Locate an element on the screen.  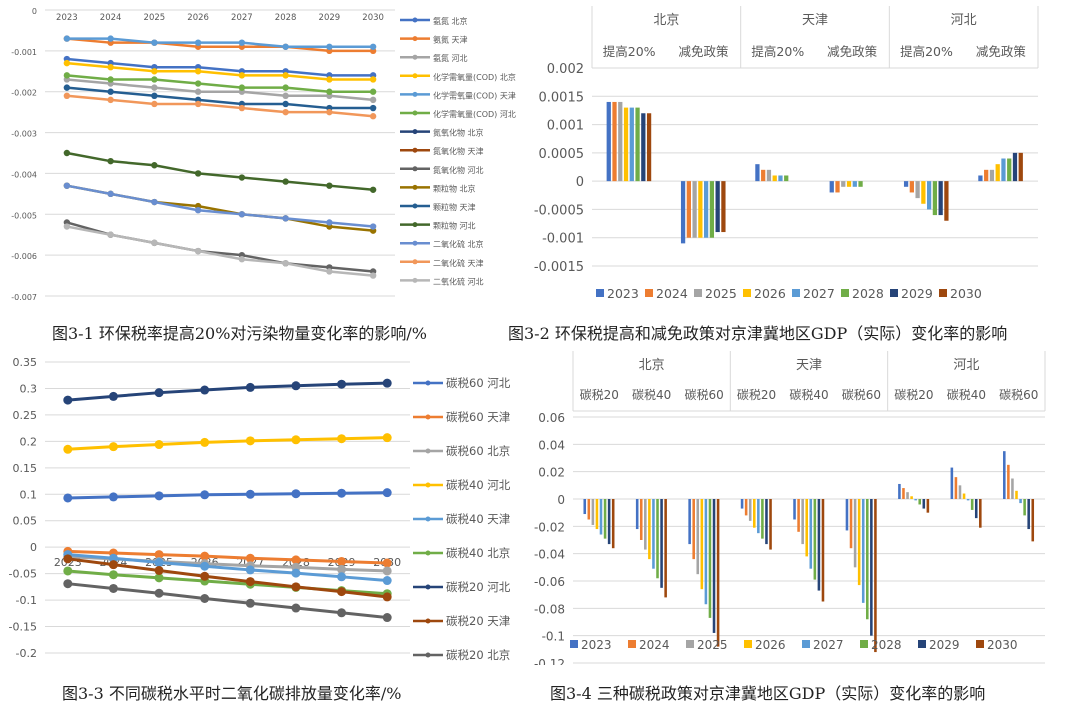
legend-label: 氮氧化物 北京 is located at coordinates (458, 133).